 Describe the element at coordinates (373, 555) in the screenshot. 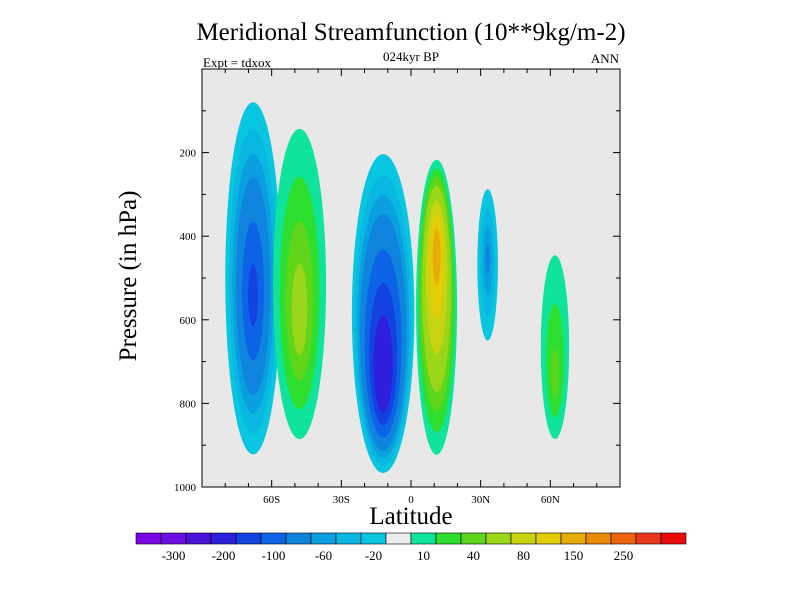

I see `colorbar-label: -20` at that location.